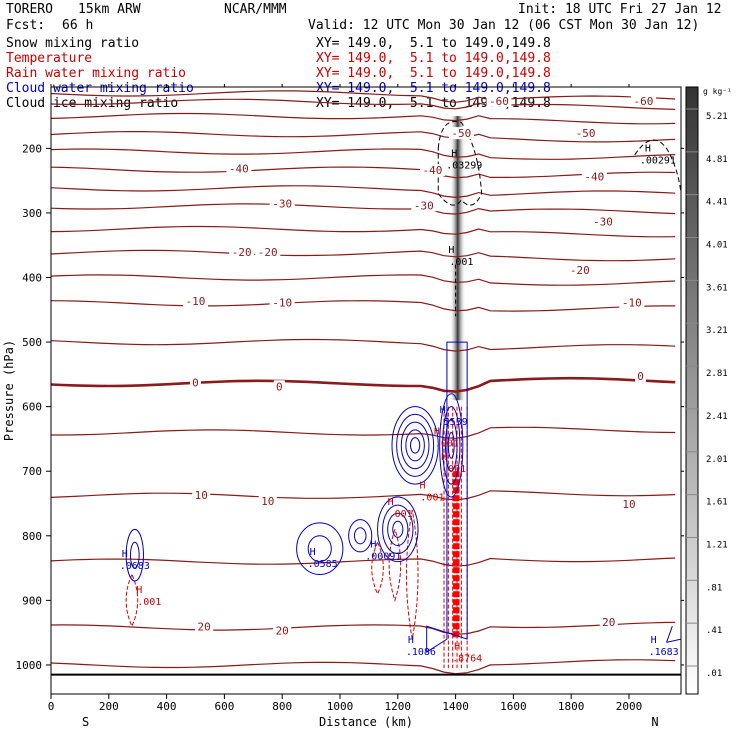 The width and height of the screenshot is (740, 740). I want to click on fcst-value: 66 h, so click(78, 25).